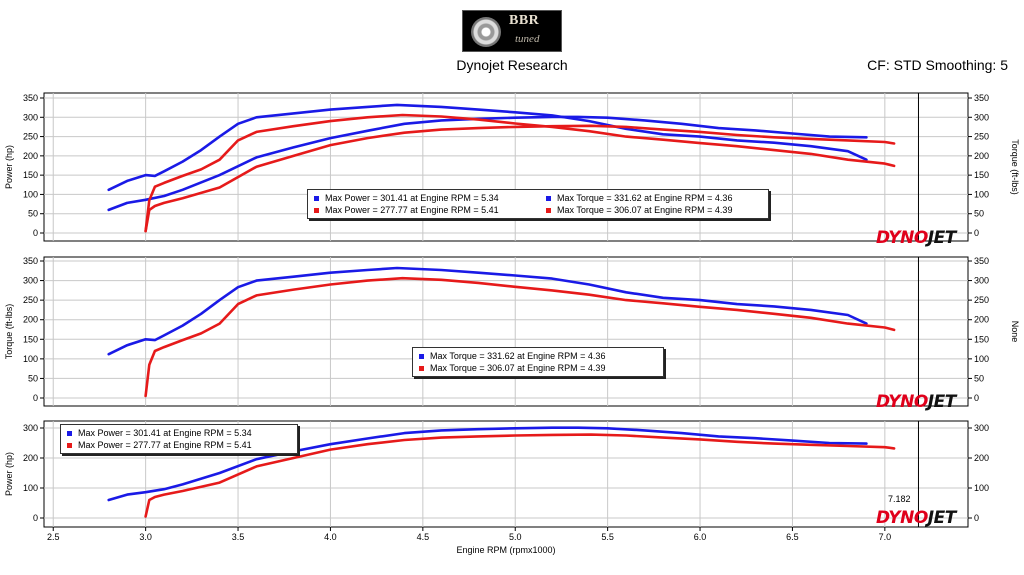 The image size is (1024, 575). Describe the element at coordinates (238, 537) in the screenshot. I see `x-tick-label: 3.5` at that location.